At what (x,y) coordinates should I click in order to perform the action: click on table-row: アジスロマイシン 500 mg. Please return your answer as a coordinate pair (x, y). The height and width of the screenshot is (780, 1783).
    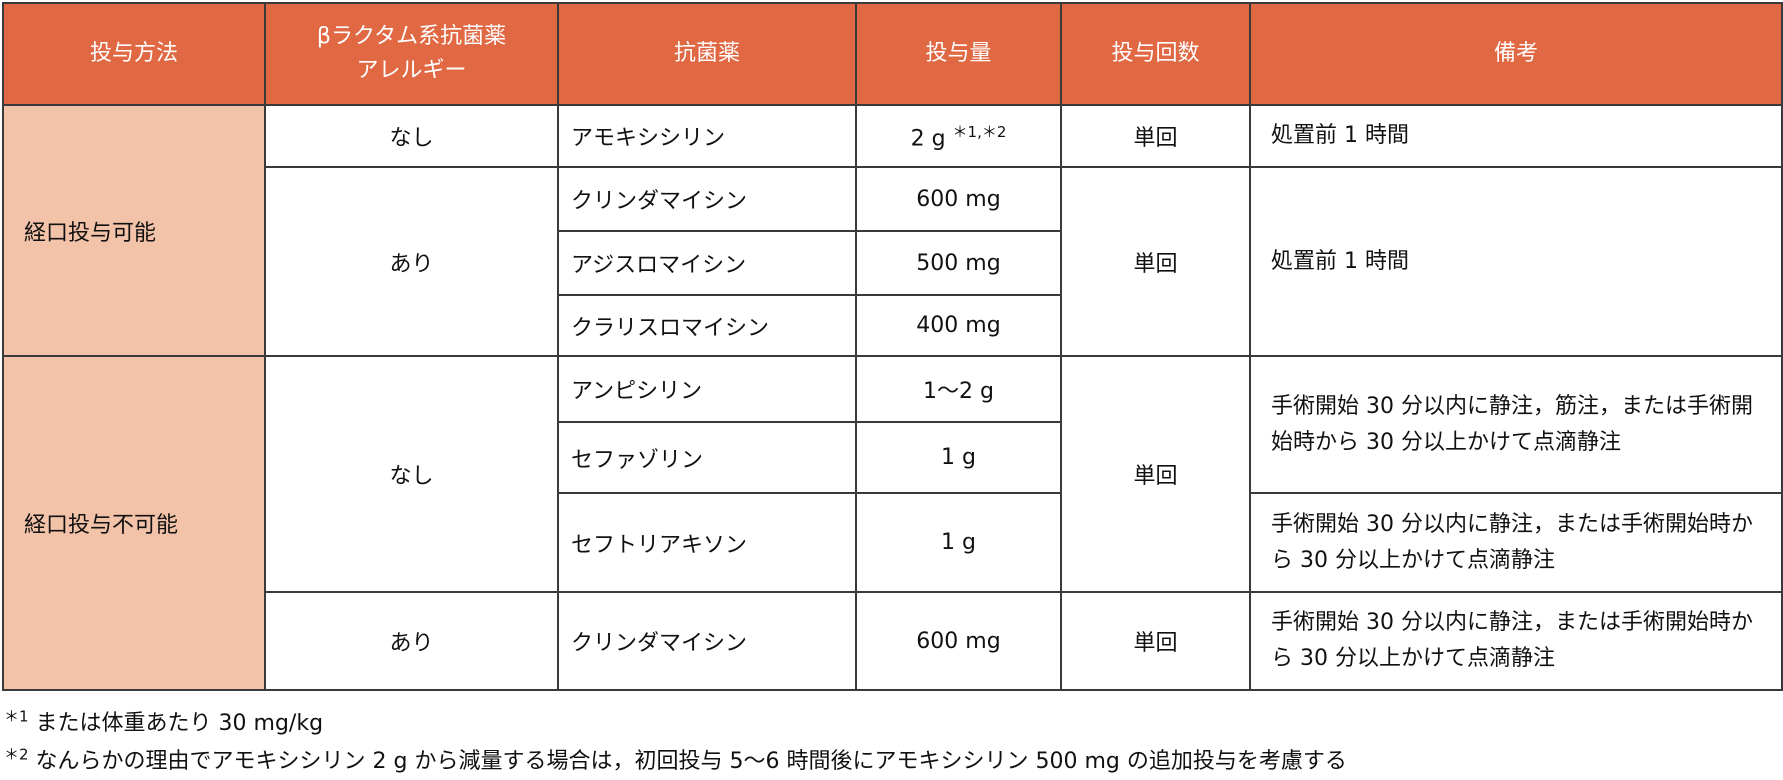
    Looking at the image, I should click on (892, 263).